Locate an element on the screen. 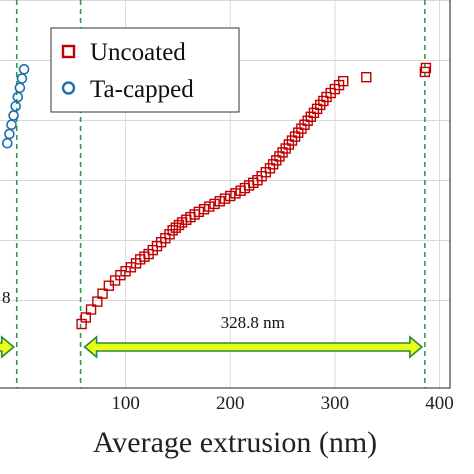 The width and height of the screenshot is (474, 474). x-tick-400: 400 is located at coordinates (439, 403).